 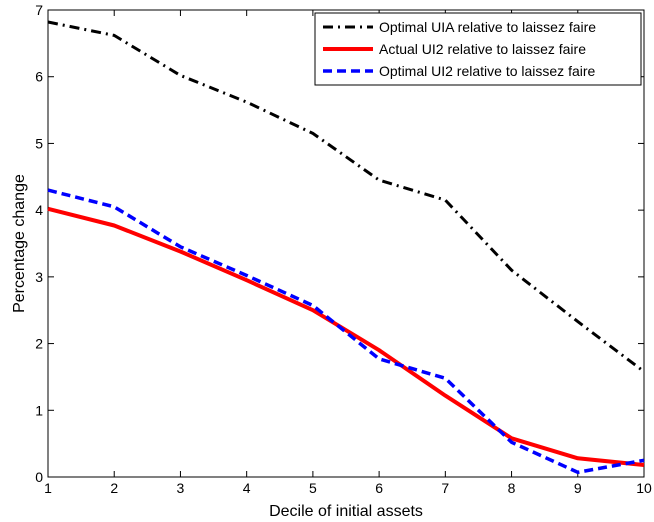 What do you see at coordinates (247, 488) in the screenshot?
I see `x-tick-label: 4` at bounding box center [247, 488].